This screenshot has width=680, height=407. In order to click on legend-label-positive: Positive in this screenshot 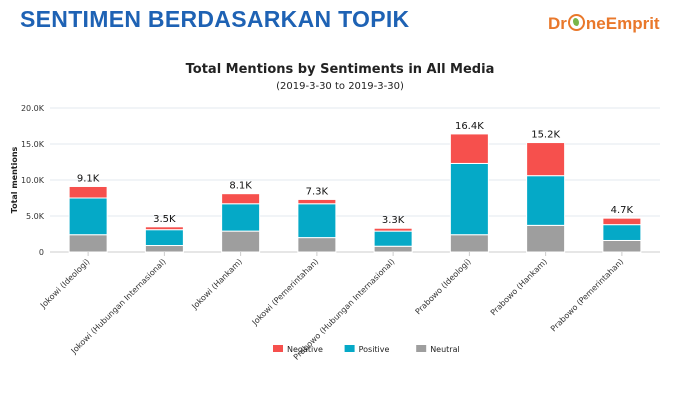, I will do `click(374, 349)`.